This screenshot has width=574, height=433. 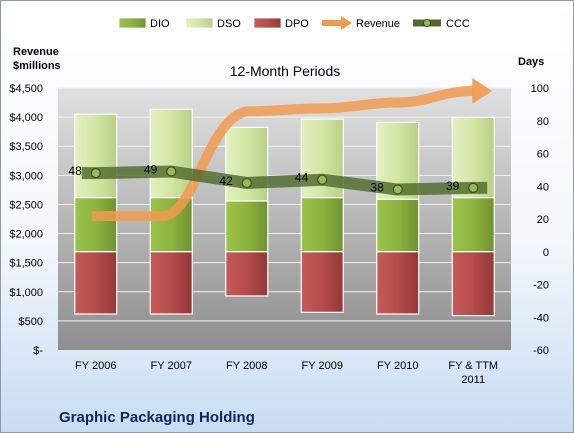 I want to click on x-tick-label: 2011, so click(x=473, y=380).